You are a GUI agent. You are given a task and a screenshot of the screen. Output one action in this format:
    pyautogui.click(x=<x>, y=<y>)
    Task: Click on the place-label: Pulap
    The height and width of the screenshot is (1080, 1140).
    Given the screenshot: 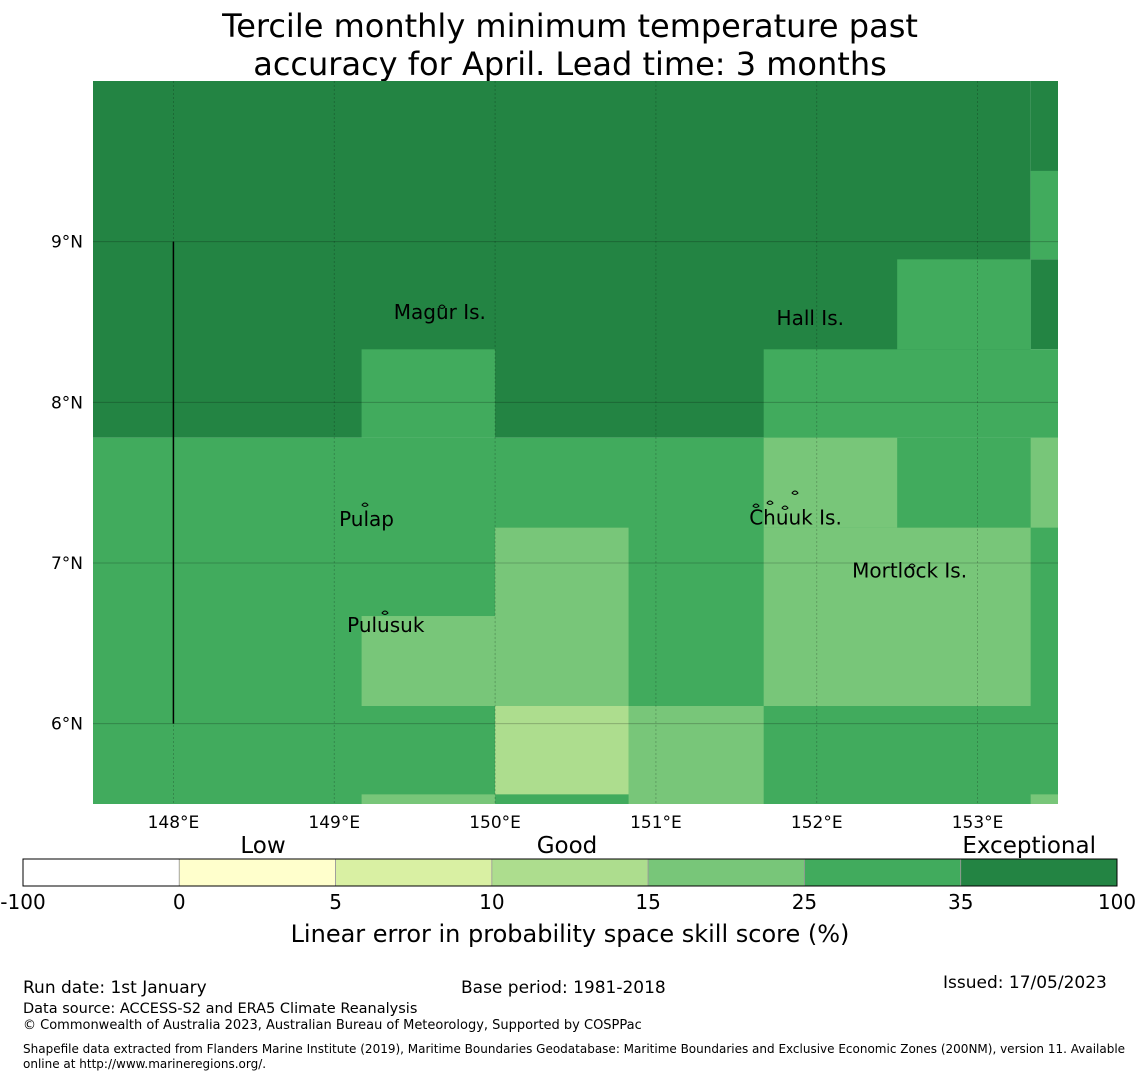 What is the action you would take?
    pyautogui.click(x=366, y=519)
    